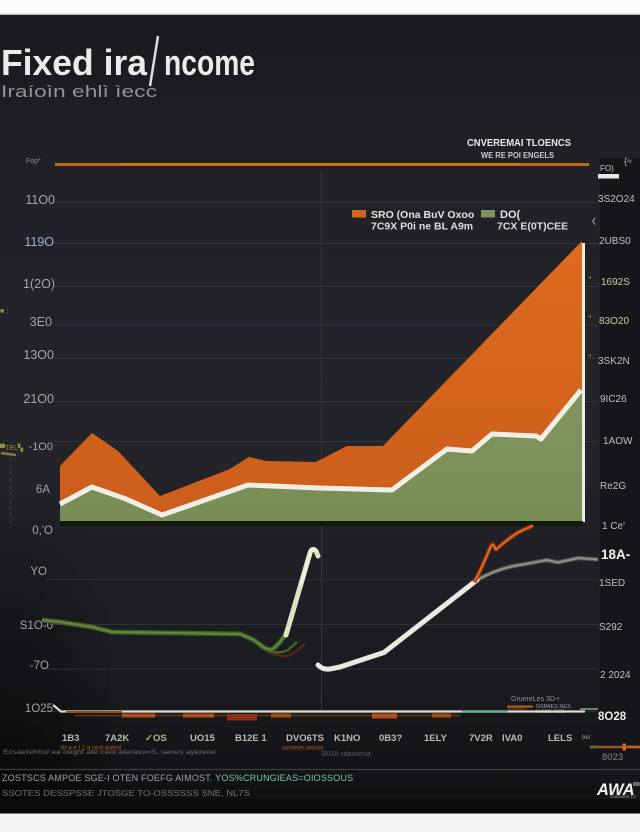 Image resolution: width=640 pixels, height=832 pixels. What do you see at coordinates (518, 155) in the screenshot?
I see `svg-text: WE RE POI ENGELS` at bounding box center [518, 155].